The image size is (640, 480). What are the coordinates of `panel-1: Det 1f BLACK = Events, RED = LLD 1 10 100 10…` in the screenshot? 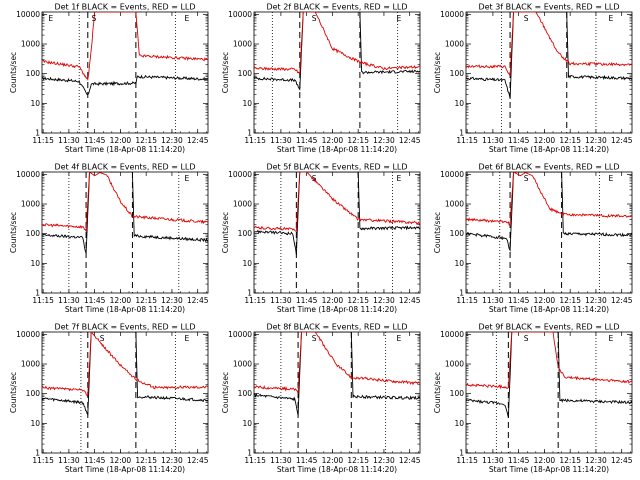 It's located at (109, 79).